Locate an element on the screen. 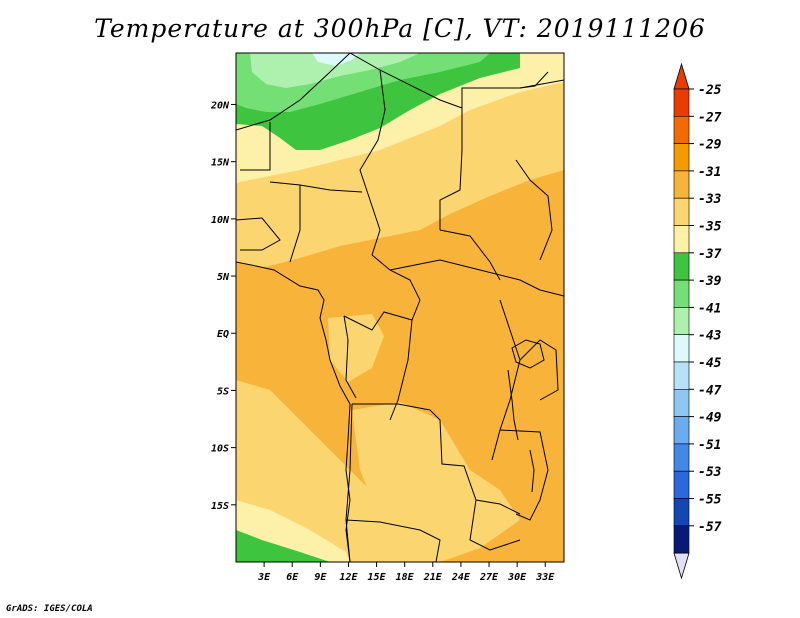 This screenshot has height=618, width=800. field-band-33-patch-b is located at coordinates (436, 482).